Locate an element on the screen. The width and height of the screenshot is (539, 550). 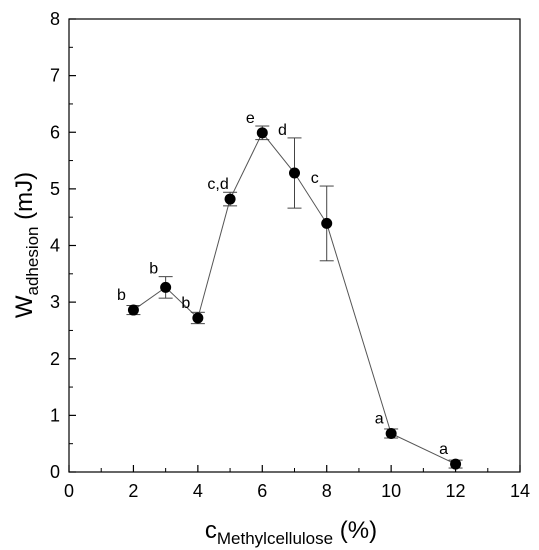
y-tick-label: 0 is located at coordinates (55, 472).